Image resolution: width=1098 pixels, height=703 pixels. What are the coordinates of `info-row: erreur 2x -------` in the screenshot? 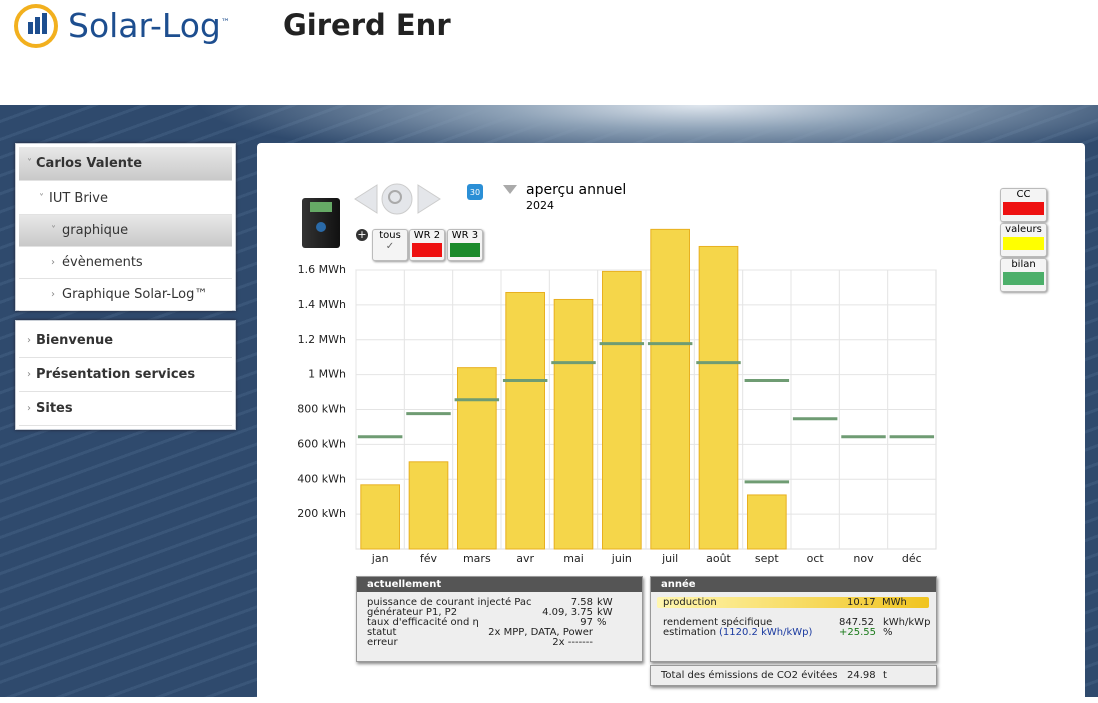 It's located at (504, 642).